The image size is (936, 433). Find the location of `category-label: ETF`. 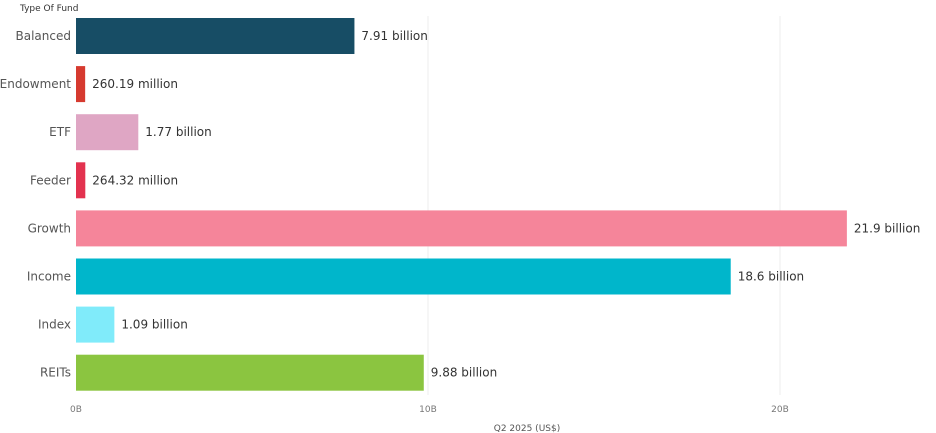

category-label: ETF is located at coordinates (60, 132).